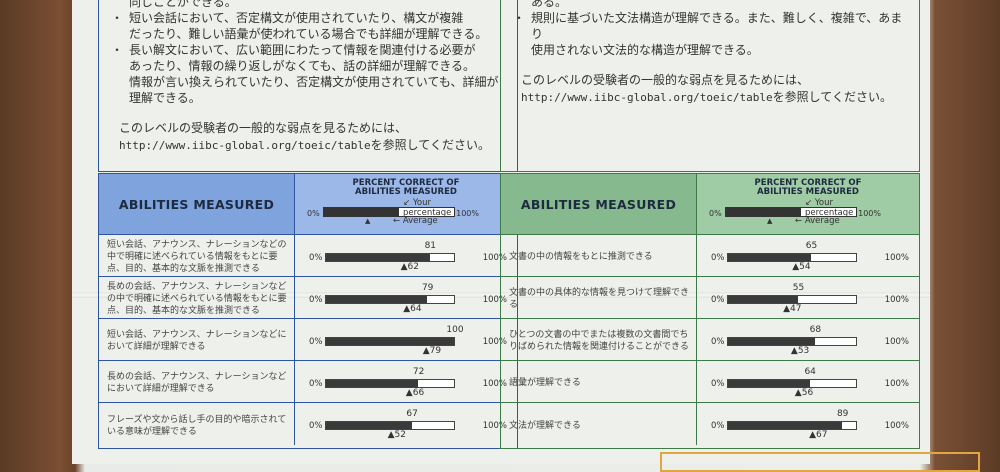  What do you see at coordinates (197, 339) in the screenshot?
I see `ability-description: 短い会話、アナウンス、ナレーションなどにおいて詳細が理解できる` at bounding box center [197, 339].